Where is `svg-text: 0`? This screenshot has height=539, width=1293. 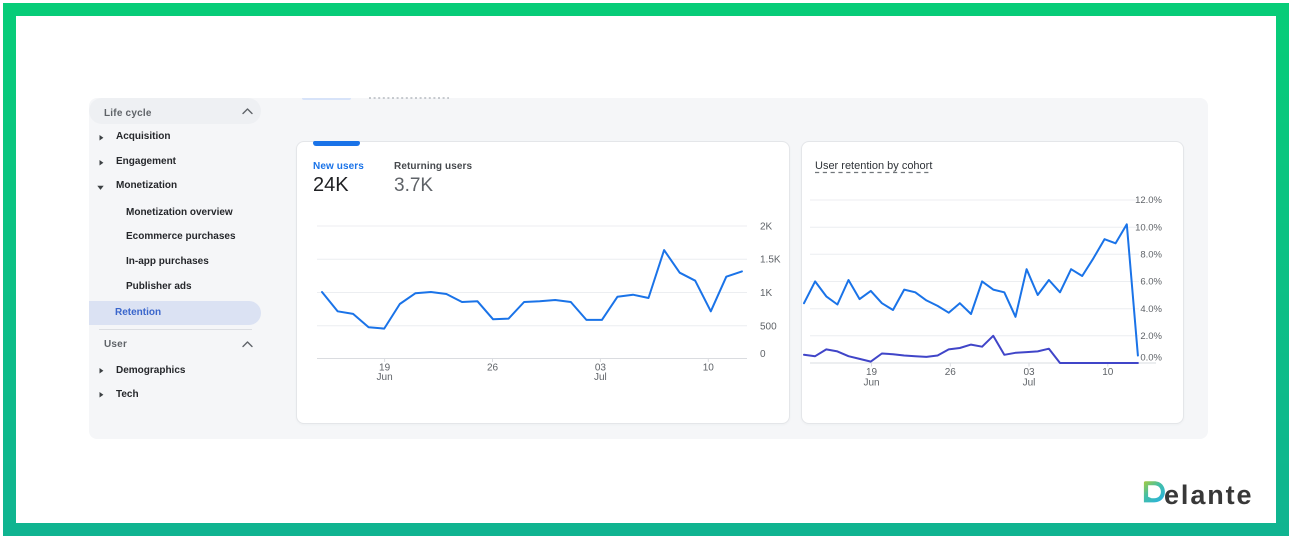
svg-text: 0 is located at coordinates (763, 354).